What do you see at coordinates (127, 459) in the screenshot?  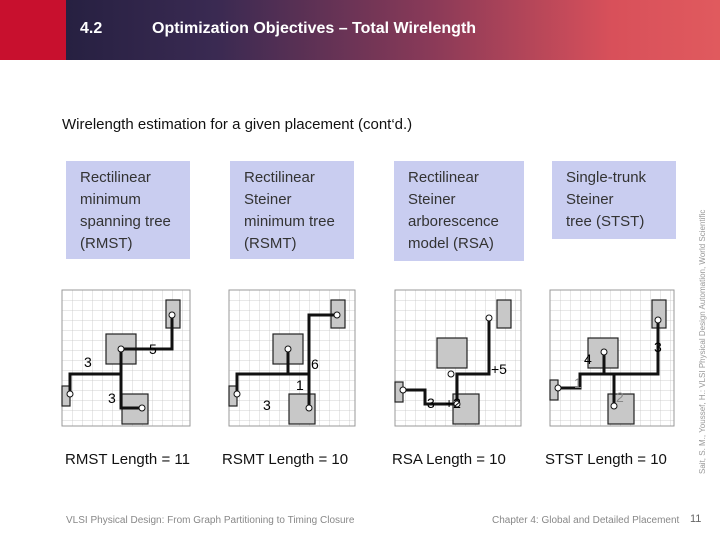 I see `rmst-length: RMST Length = 11` at bounding box center [127, 459].